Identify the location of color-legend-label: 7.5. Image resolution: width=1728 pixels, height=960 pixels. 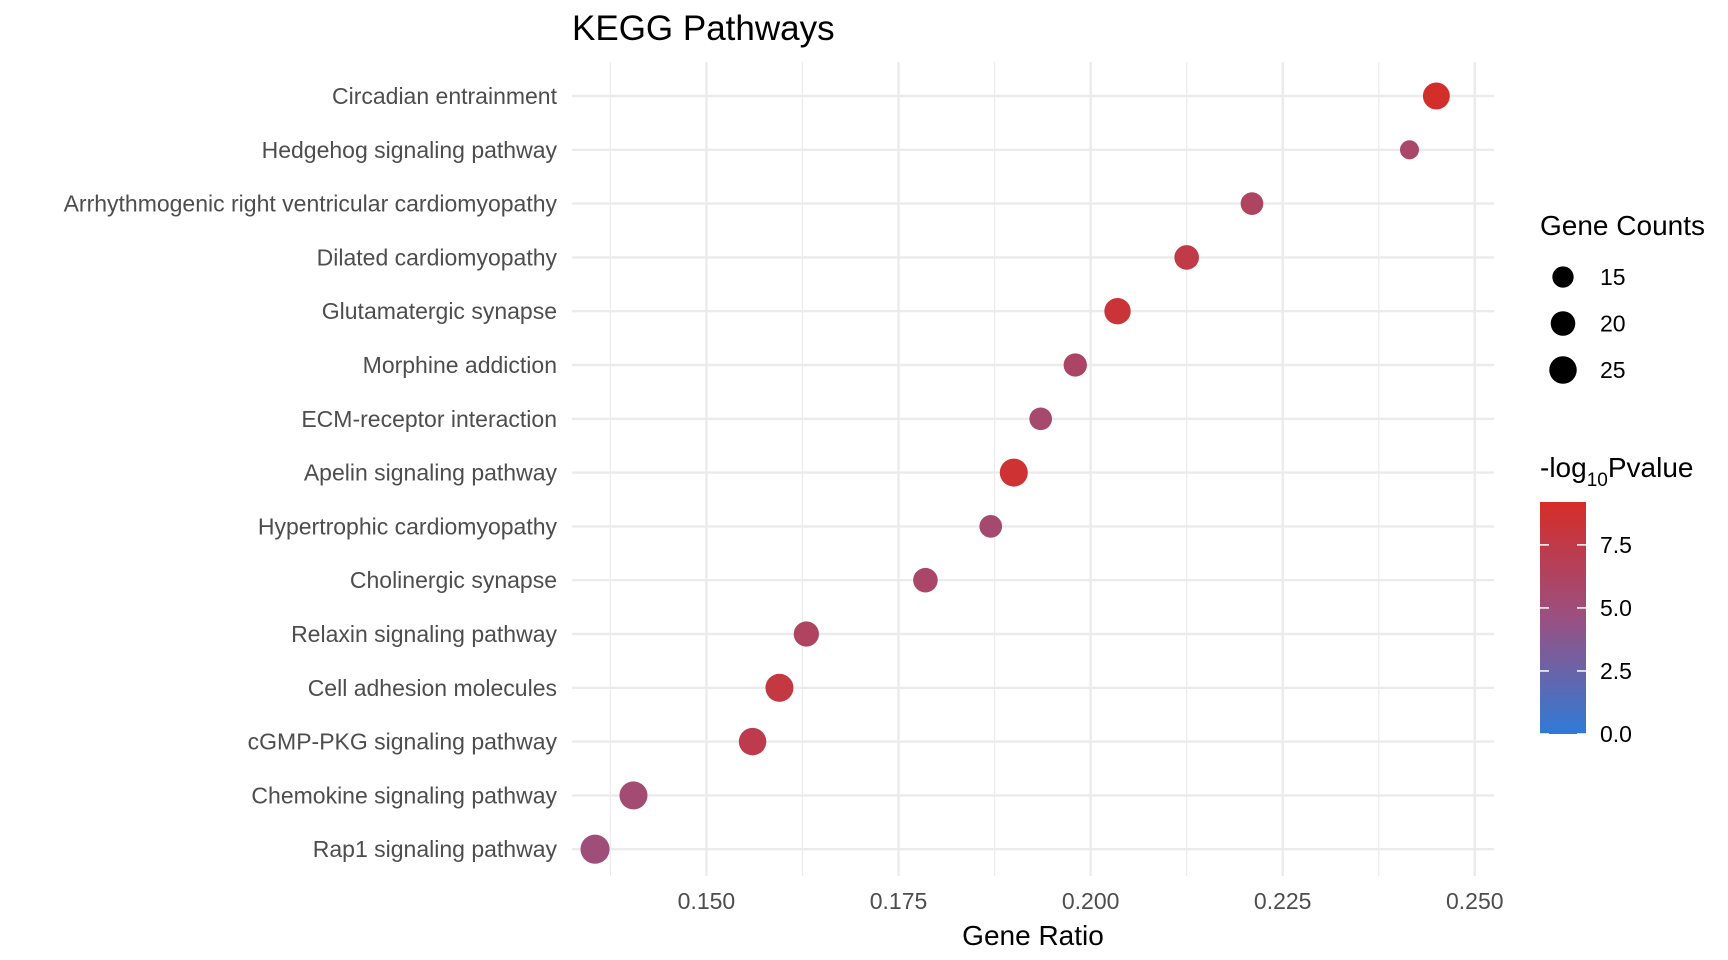
(1616, 545).